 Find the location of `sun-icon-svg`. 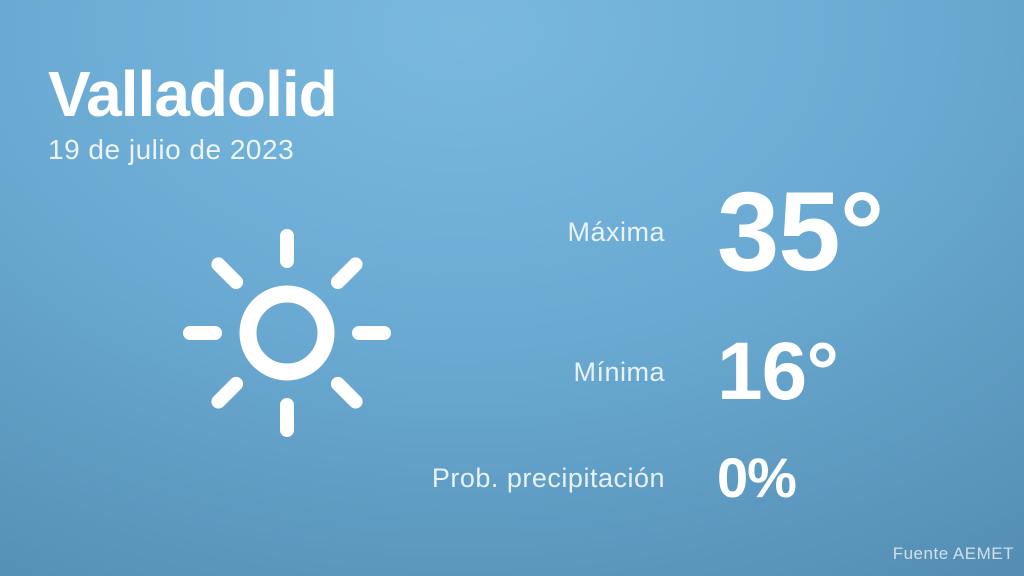

sun-icon-svg is located at coordinates (287, 333).